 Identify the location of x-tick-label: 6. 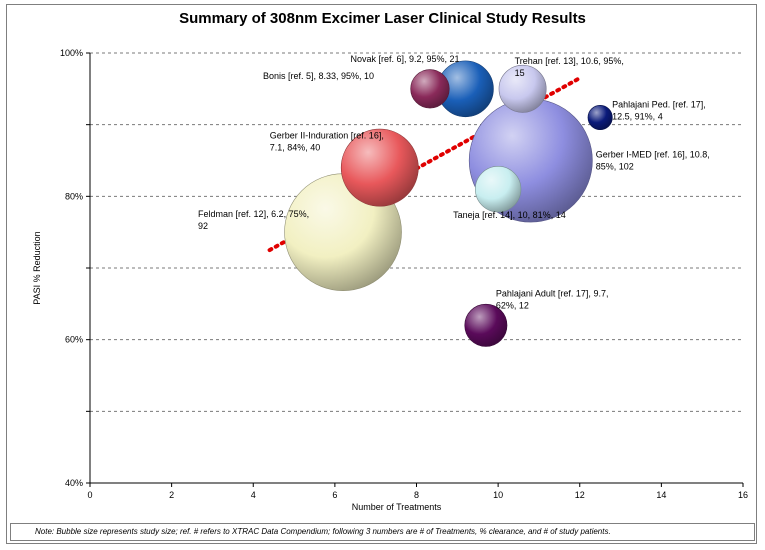
(334, 495).